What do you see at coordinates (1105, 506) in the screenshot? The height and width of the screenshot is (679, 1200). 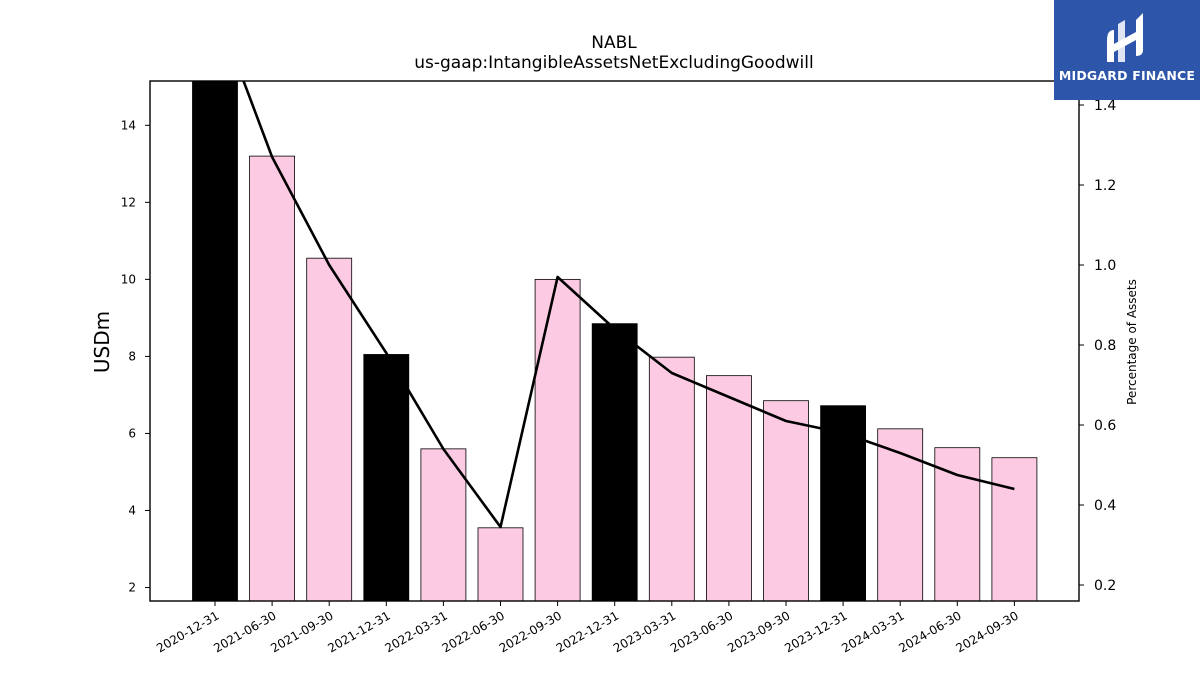 I see `y2-tick-label: 0.4` at bounding box center [1105, 506].